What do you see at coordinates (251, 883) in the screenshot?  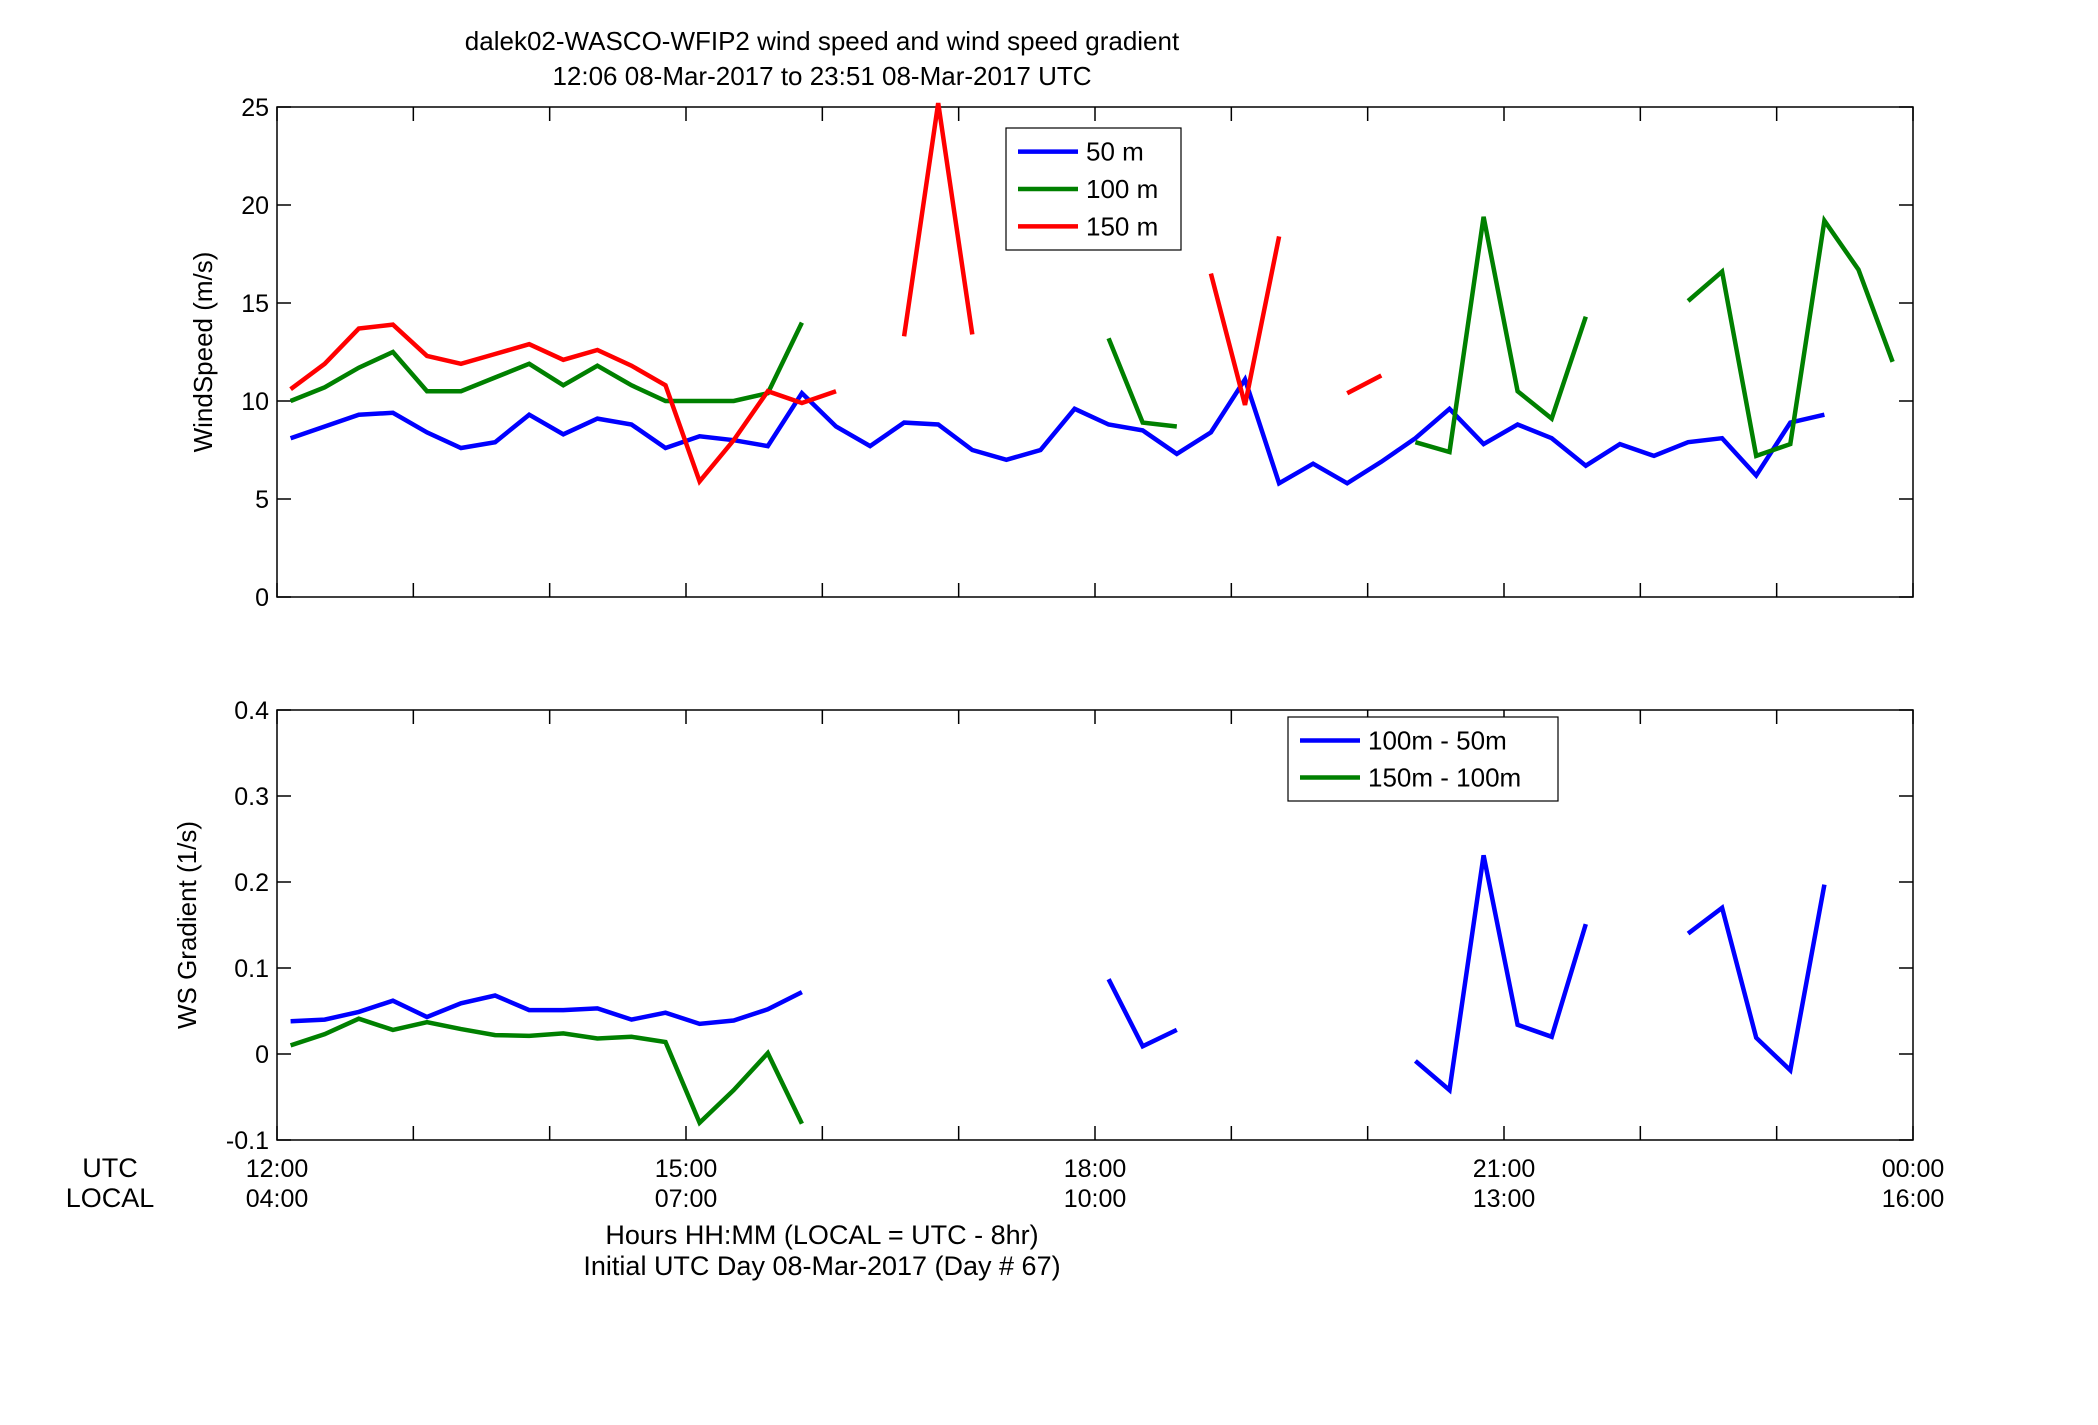 I see `y-tick-label: 0.2` at bounding box center [251, 883].